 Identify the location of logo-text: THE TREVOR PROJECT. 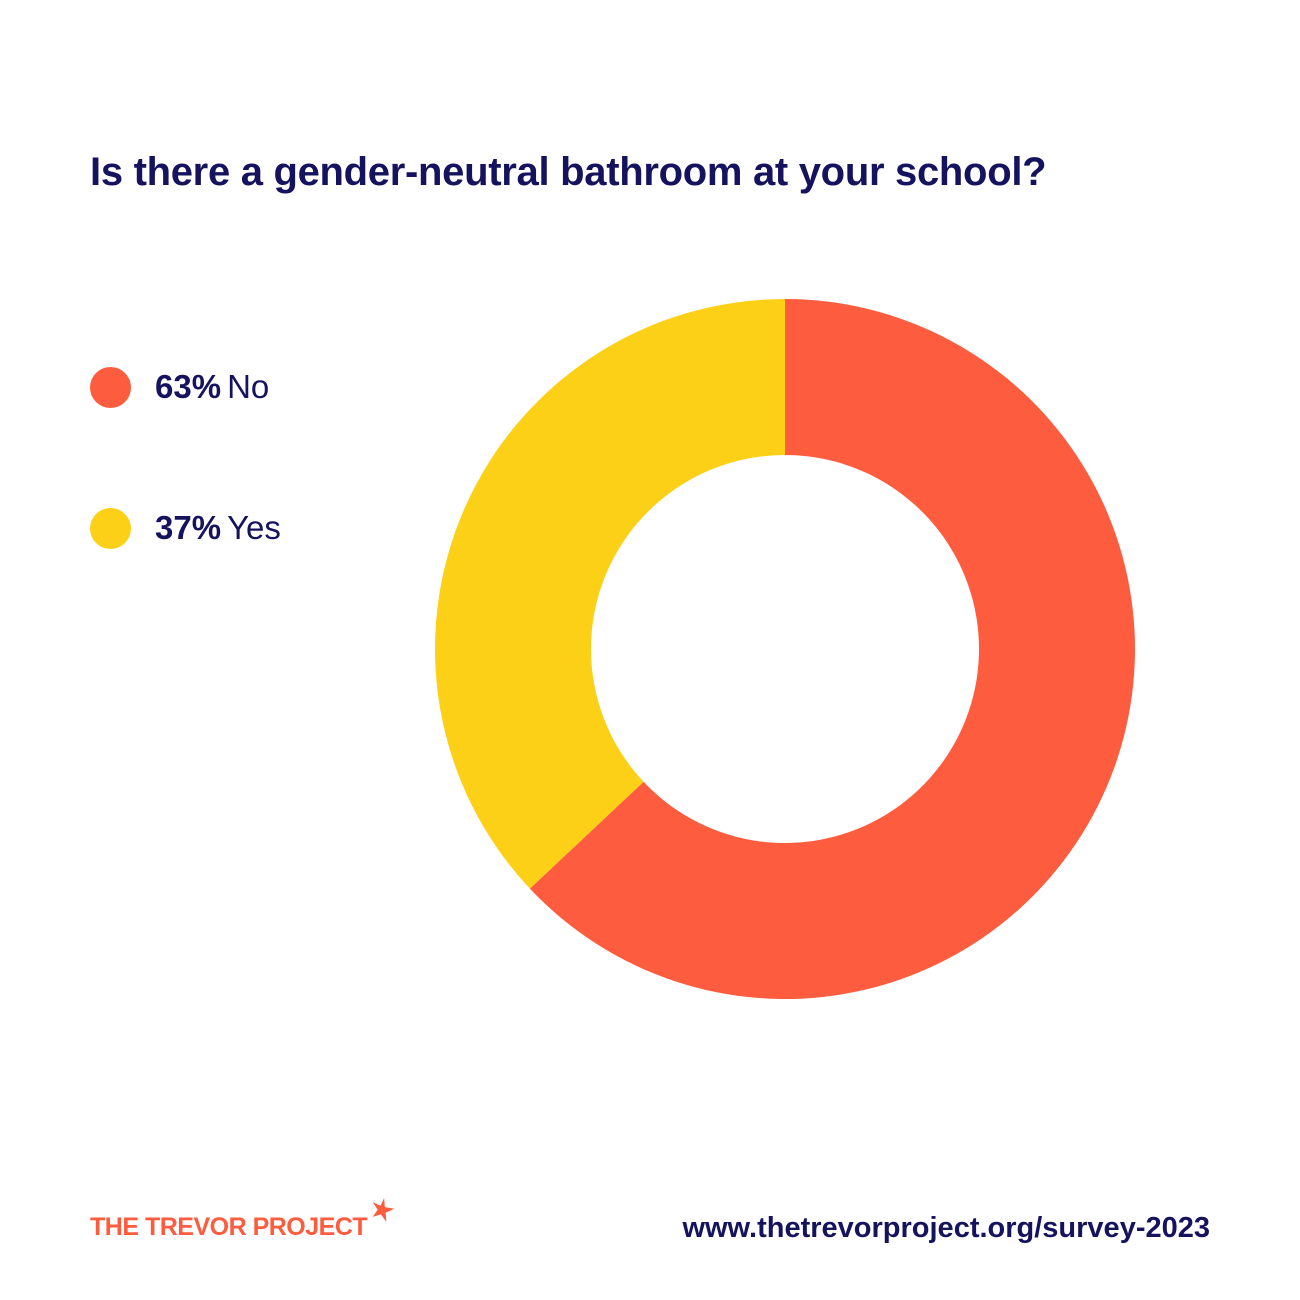
(229, 1227).